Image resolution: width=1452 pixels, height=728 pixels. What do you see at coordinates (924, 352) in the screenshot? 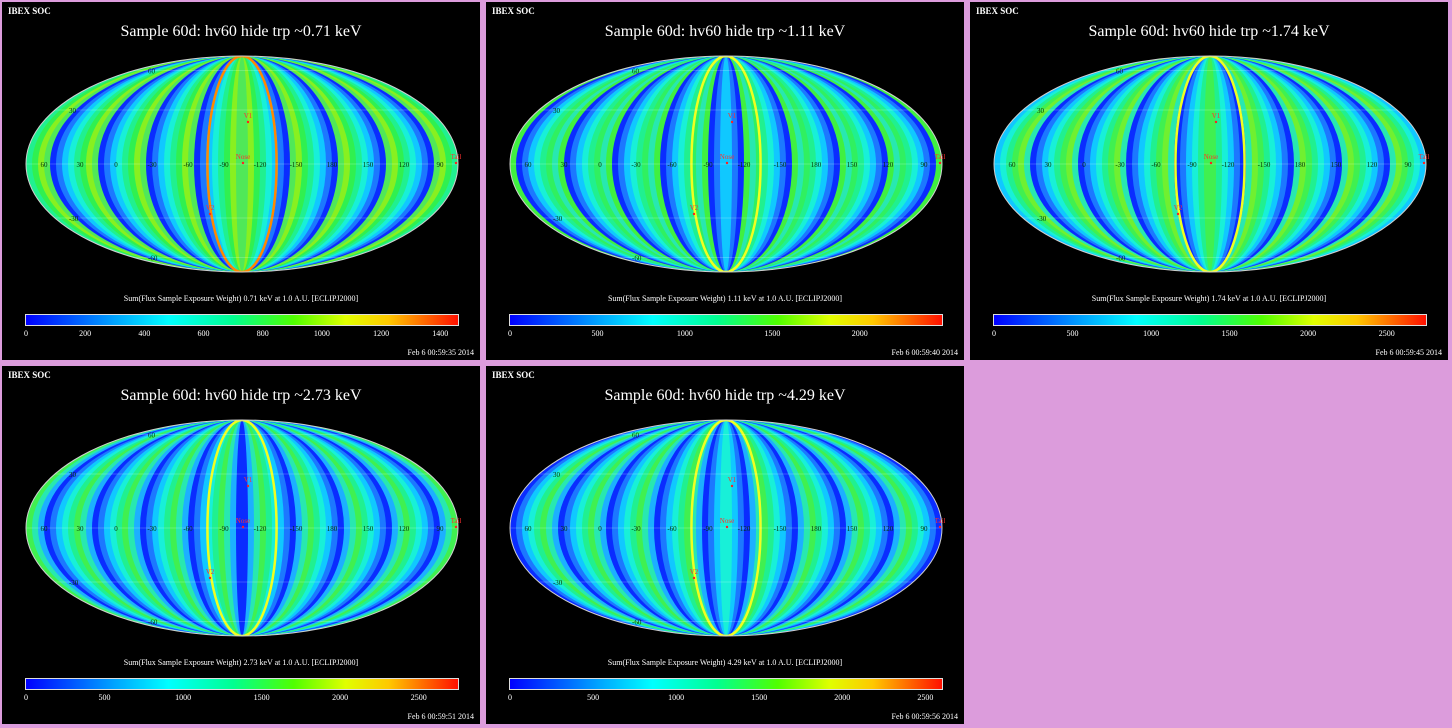
I see `timestamp: Feb 6 00:59:40 2014` at bounding box center [924, 352].